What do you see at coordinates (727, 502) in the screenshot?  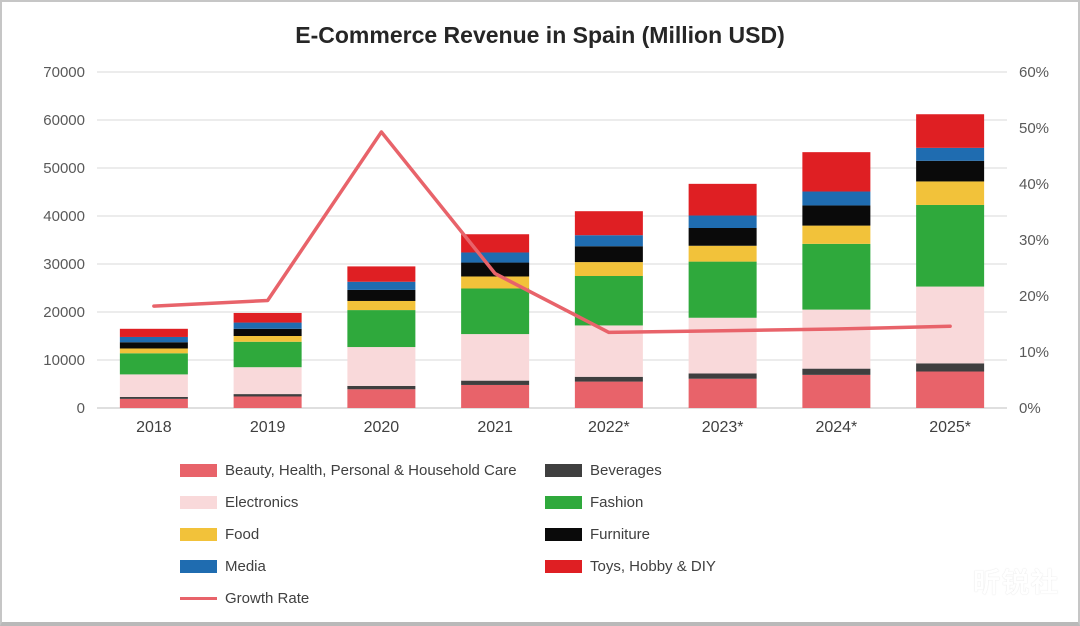 I see `legend-item-fashion: Fashion` at bounding box center [727, 502].